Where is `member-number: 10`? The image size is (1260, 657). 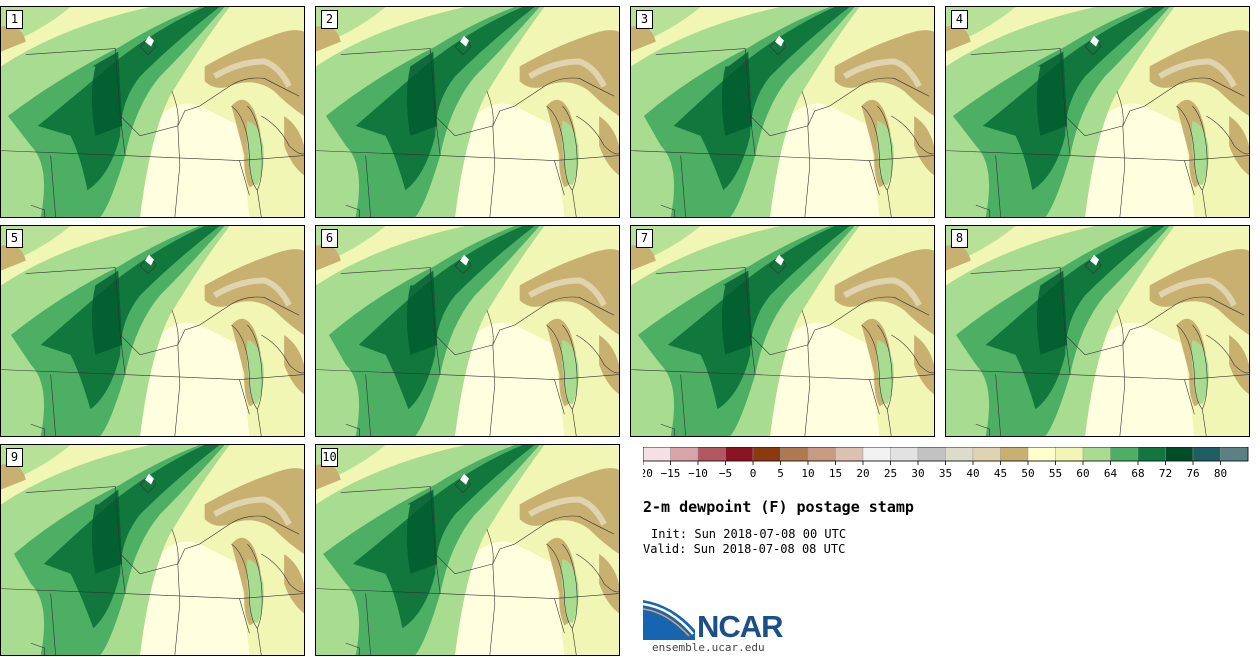
member-number: 10 is located at coordinates (329, 457).